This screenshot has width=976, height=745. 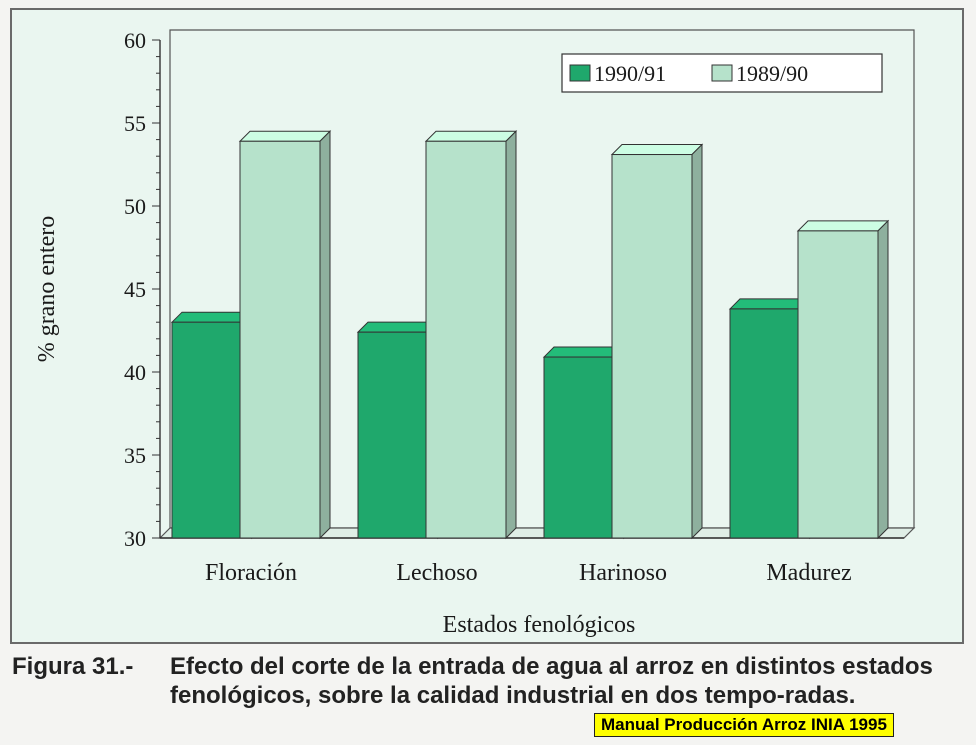 What do you see at coordinates (135, 123) in the screenshot?
I see `y-tick-label: 55` at bounding box center [135, 123].